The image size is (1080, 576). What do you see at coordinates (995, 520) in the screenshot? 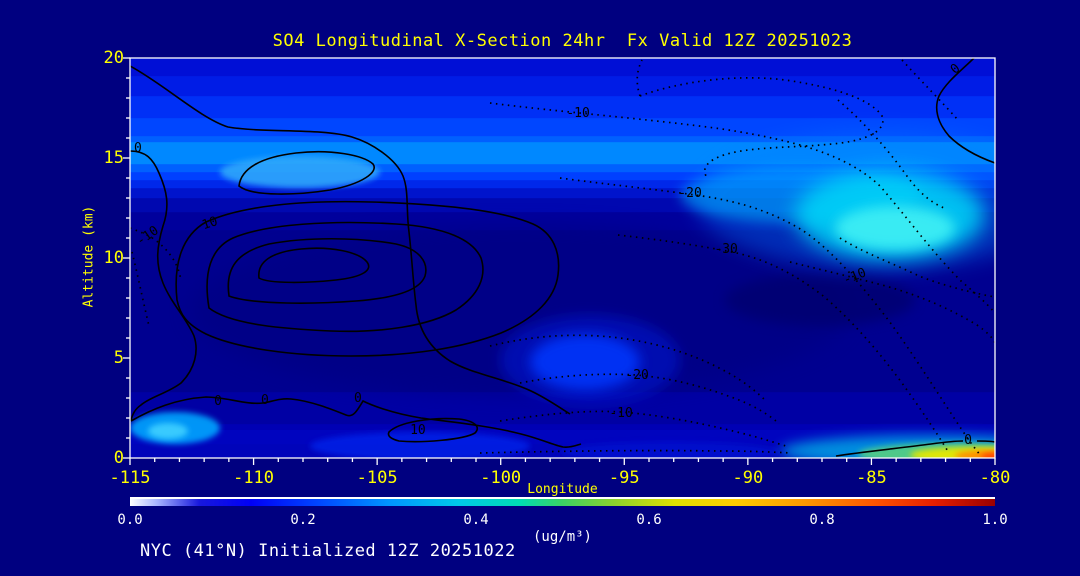
I see `colorbar-tick-label: 1.0` at bounding box center [995, 520].